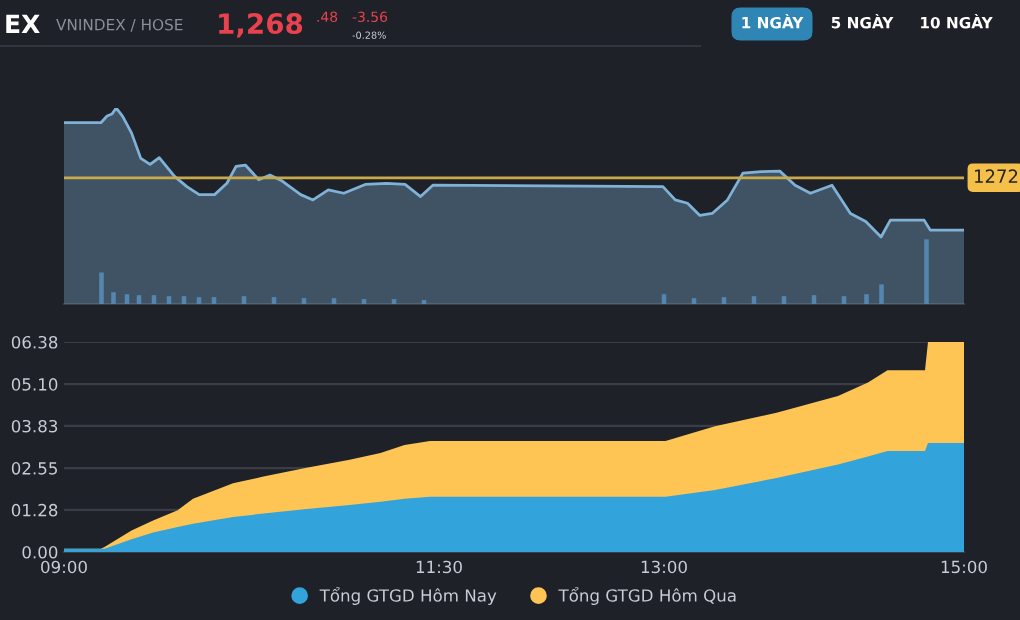 Image resolution: width=1020 pixels, height=620 pixels. What do you see at coordinates (996, 176) in the screenshot?
I see `text: 1272` at bounding box center [996, 176].